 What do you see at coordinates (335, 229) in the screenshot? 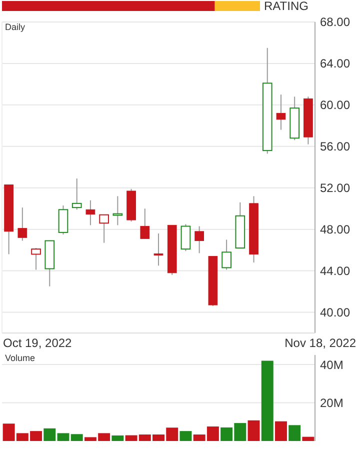
I see `y-tick-label: 48.00` at bounding box center [335, 229].